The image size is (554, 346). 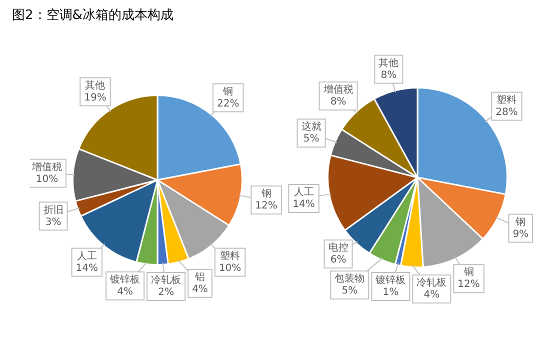 I want to click on data-label: 9%, so click(x=520, y=234).